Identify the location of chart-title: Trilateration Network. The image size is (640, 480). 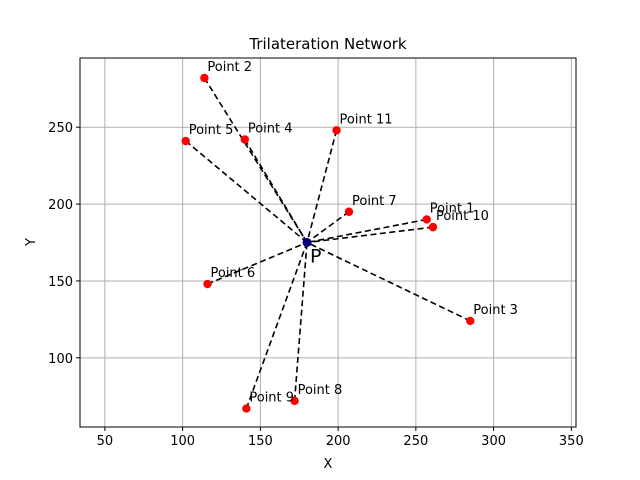
(327, 44).